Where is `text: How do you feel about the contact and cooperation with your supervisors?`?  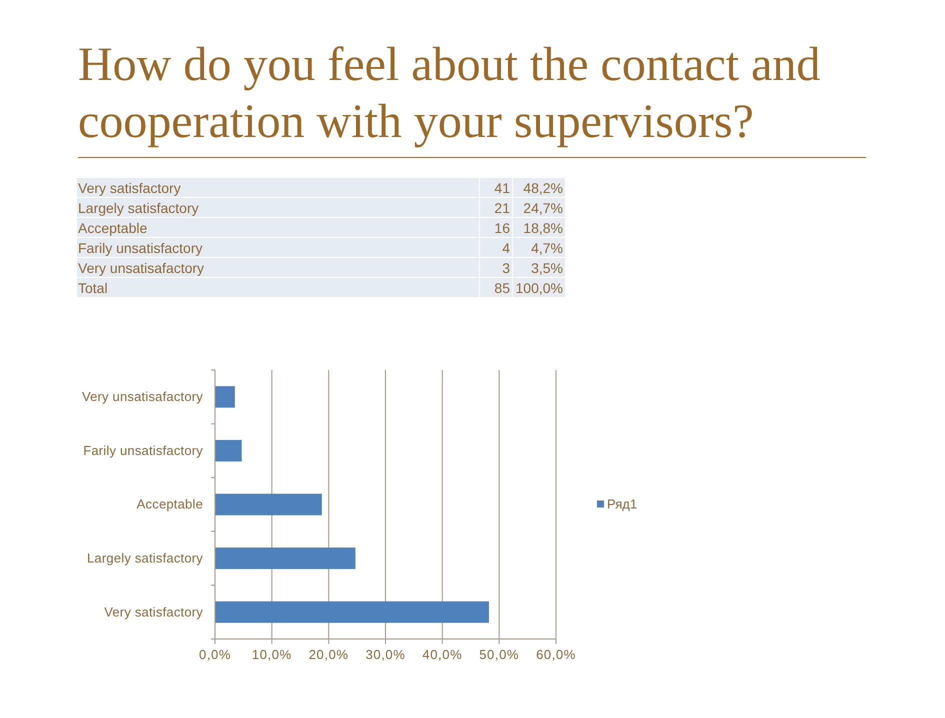 text: How do you feel about the contact and cooperation with your supervisors? is located at coordinates (449, 93).